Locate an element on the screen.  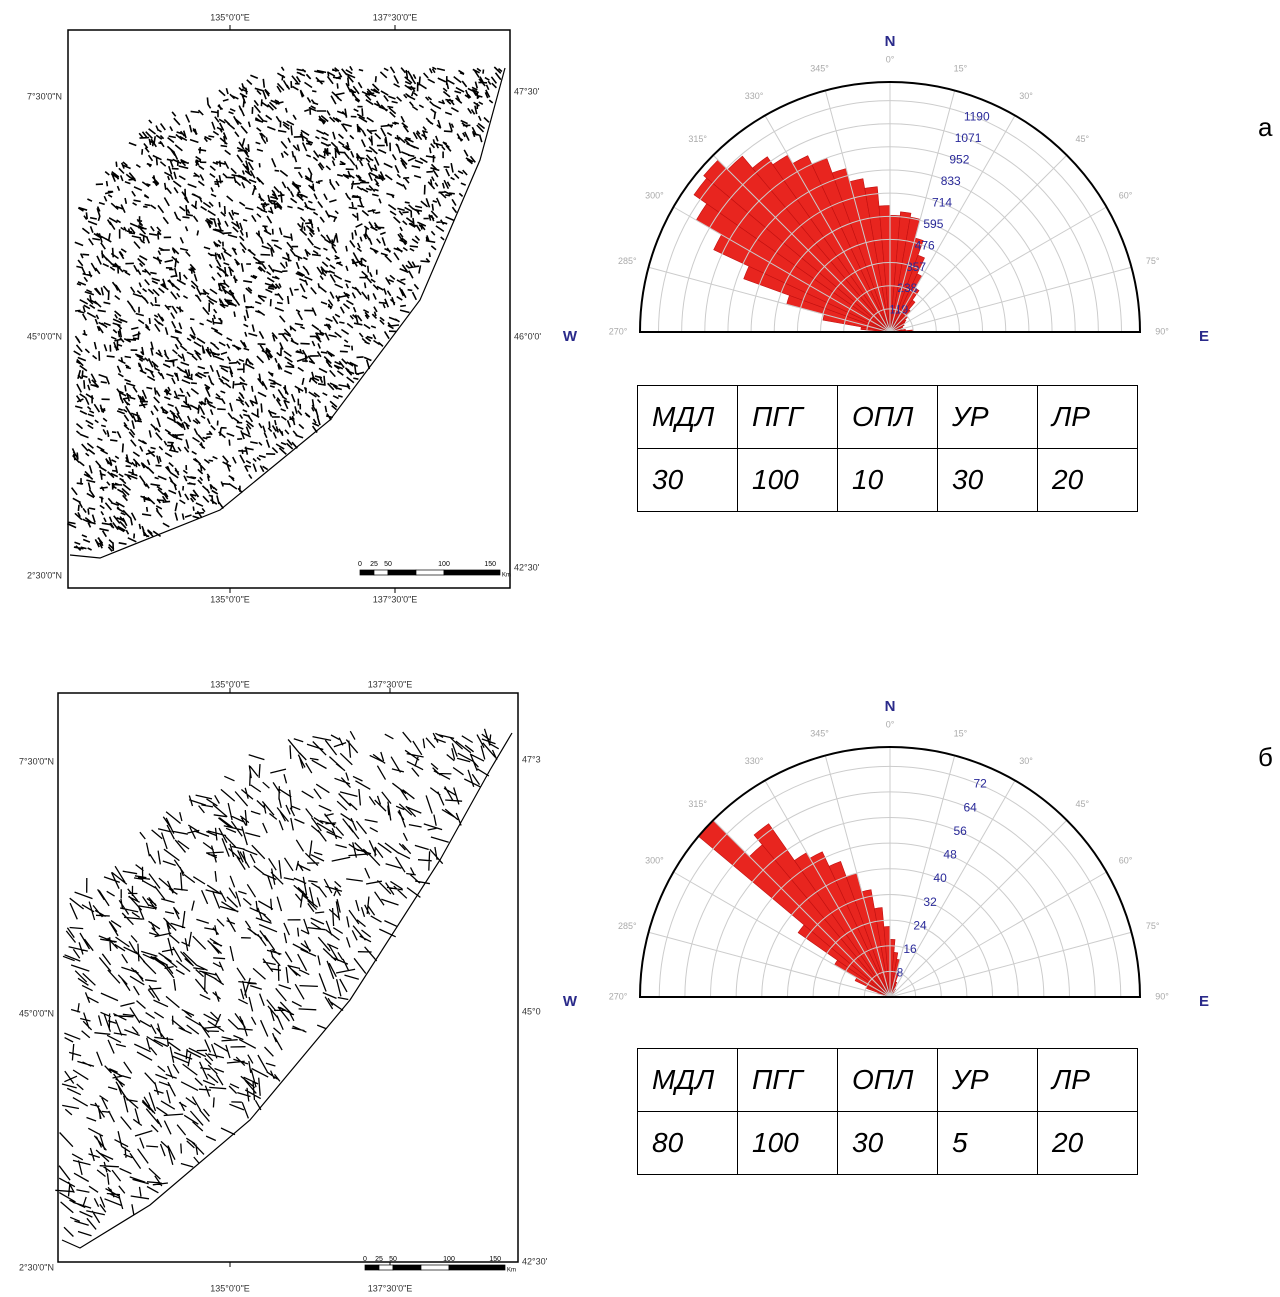
table-cell: 80 is located at coordinates (687, 1143).